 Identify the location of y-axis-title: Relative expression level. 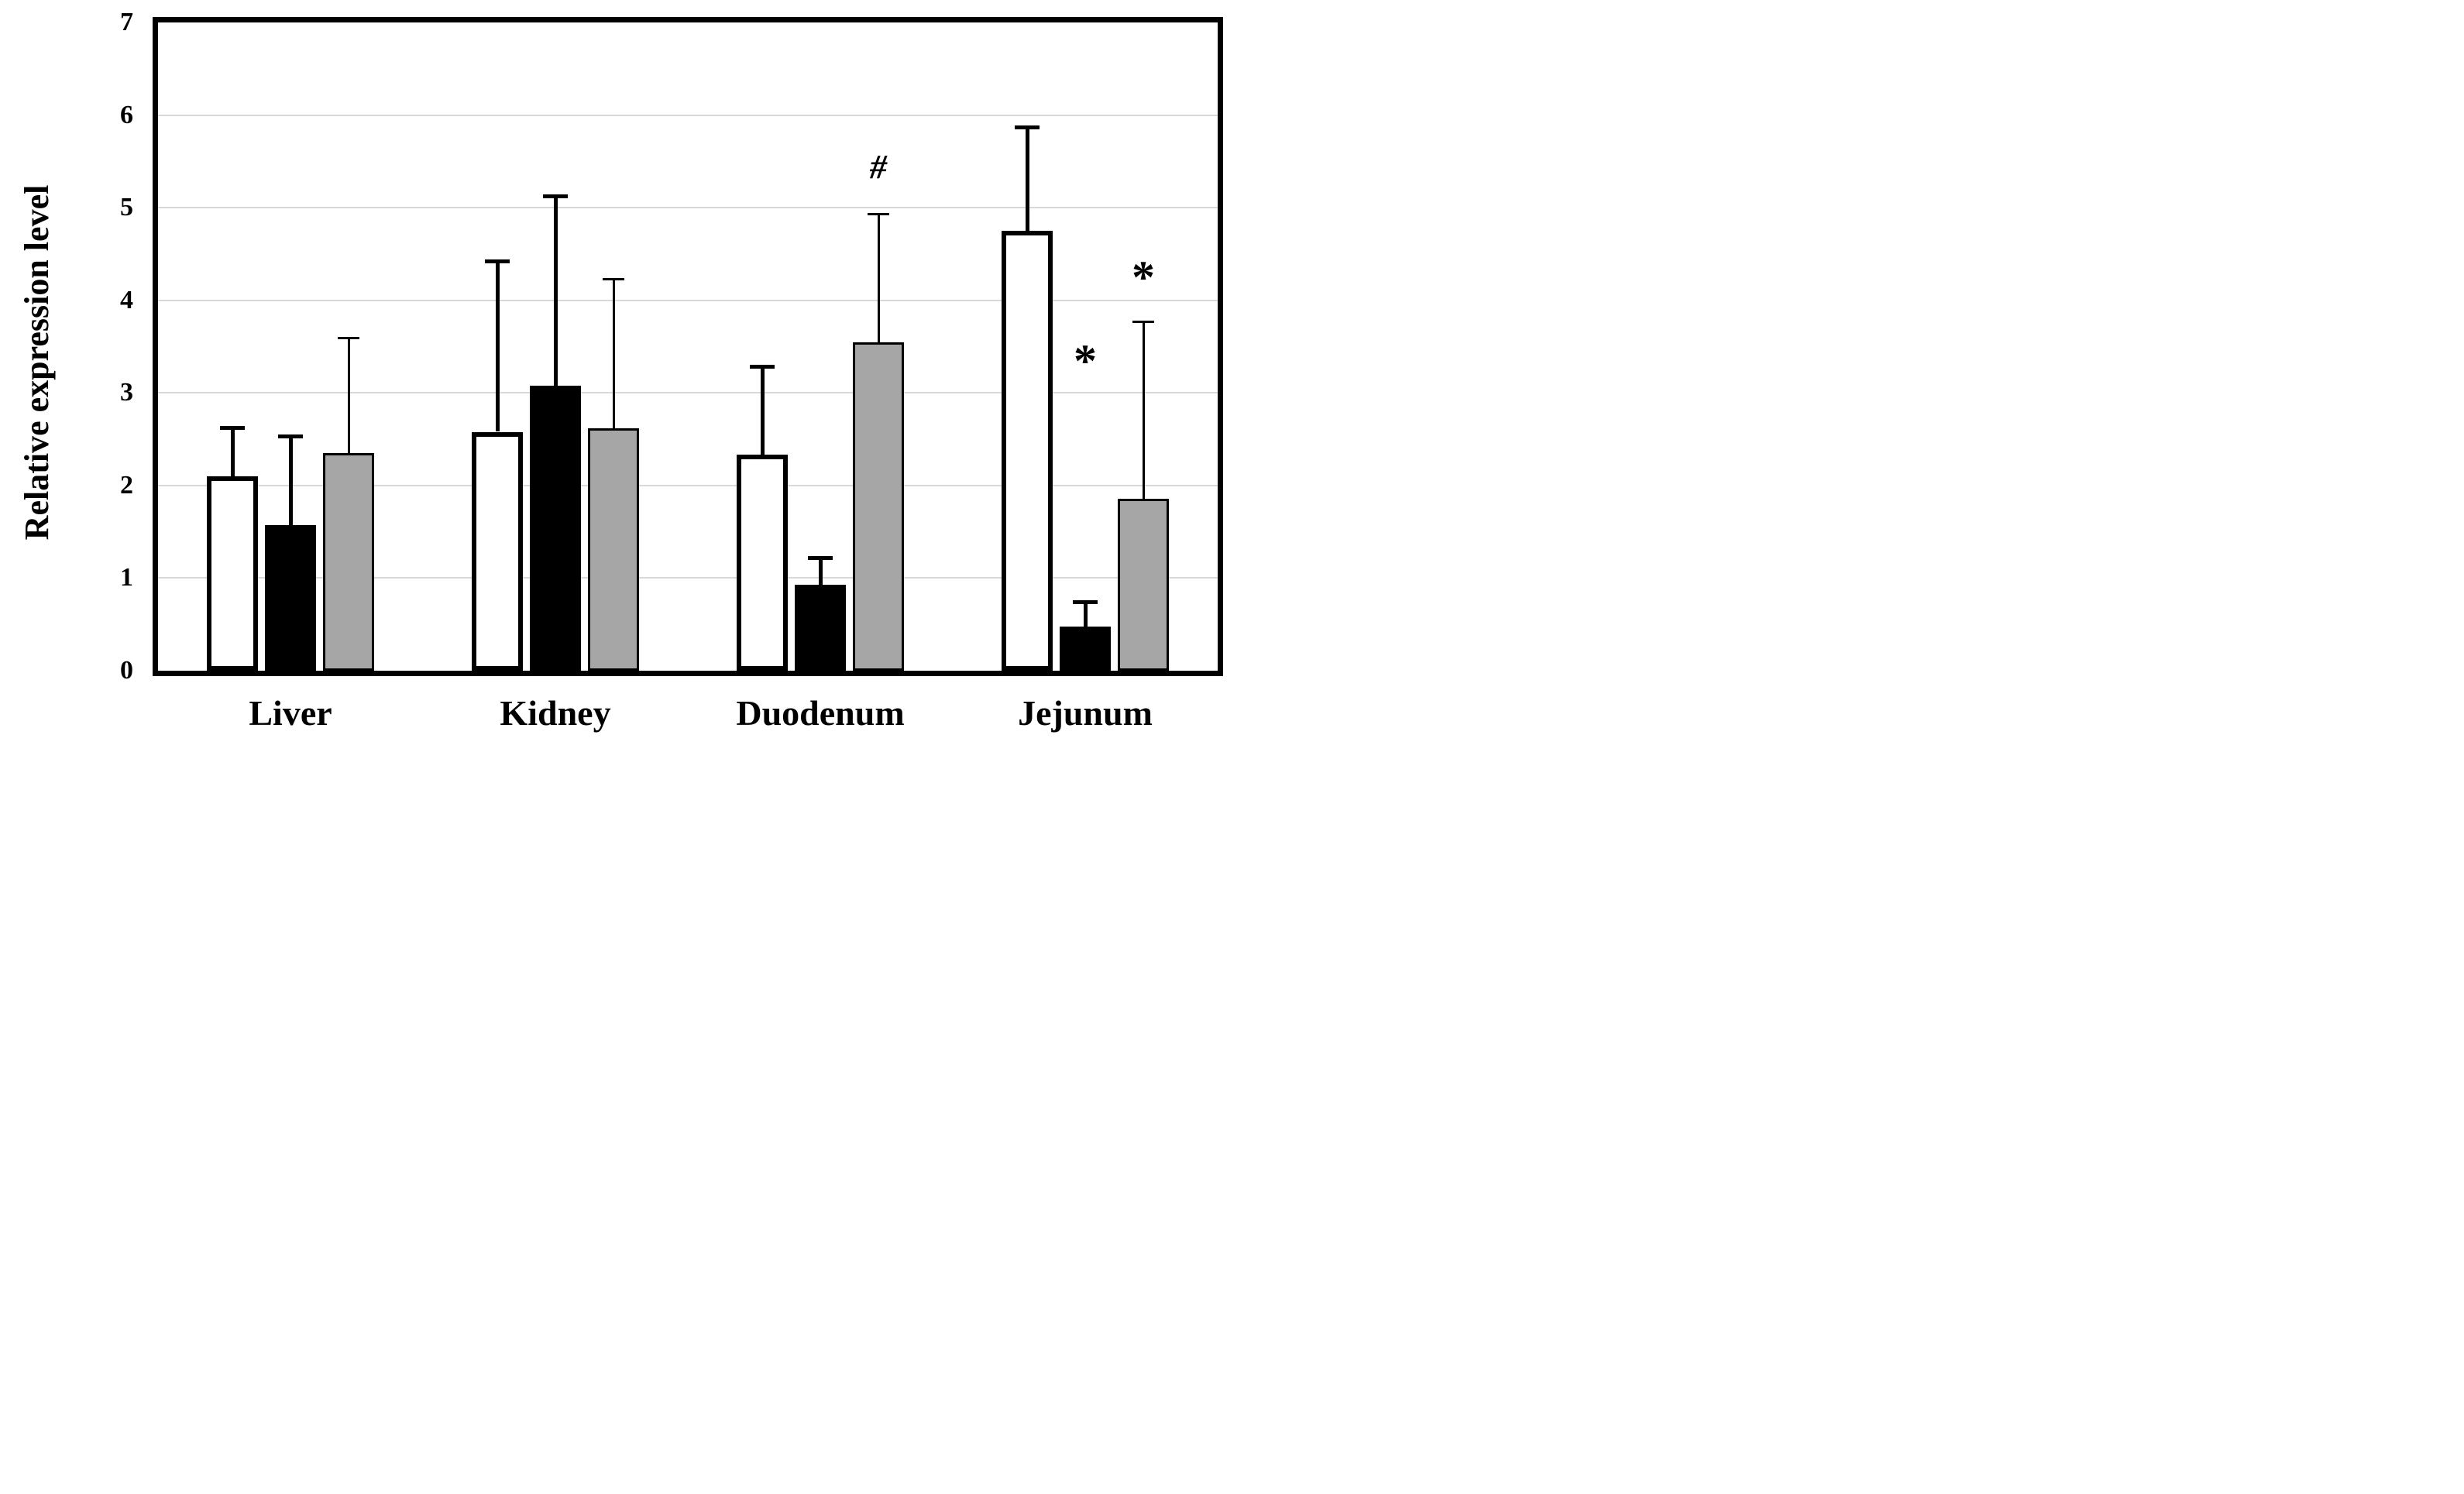
(37, 362).